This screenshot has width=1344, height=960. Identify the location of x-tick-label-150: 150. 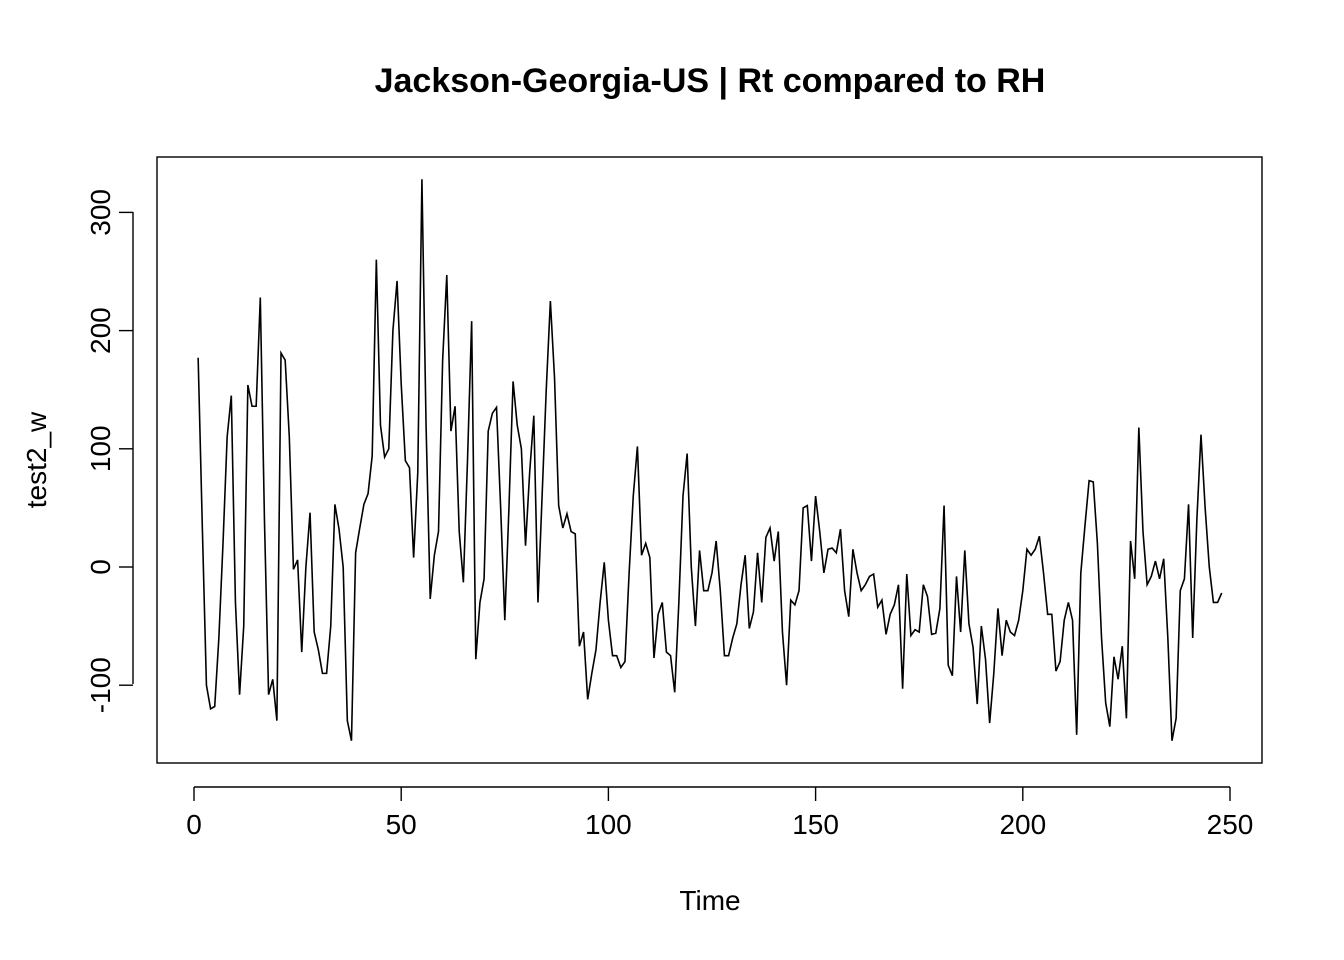
(815, 824).